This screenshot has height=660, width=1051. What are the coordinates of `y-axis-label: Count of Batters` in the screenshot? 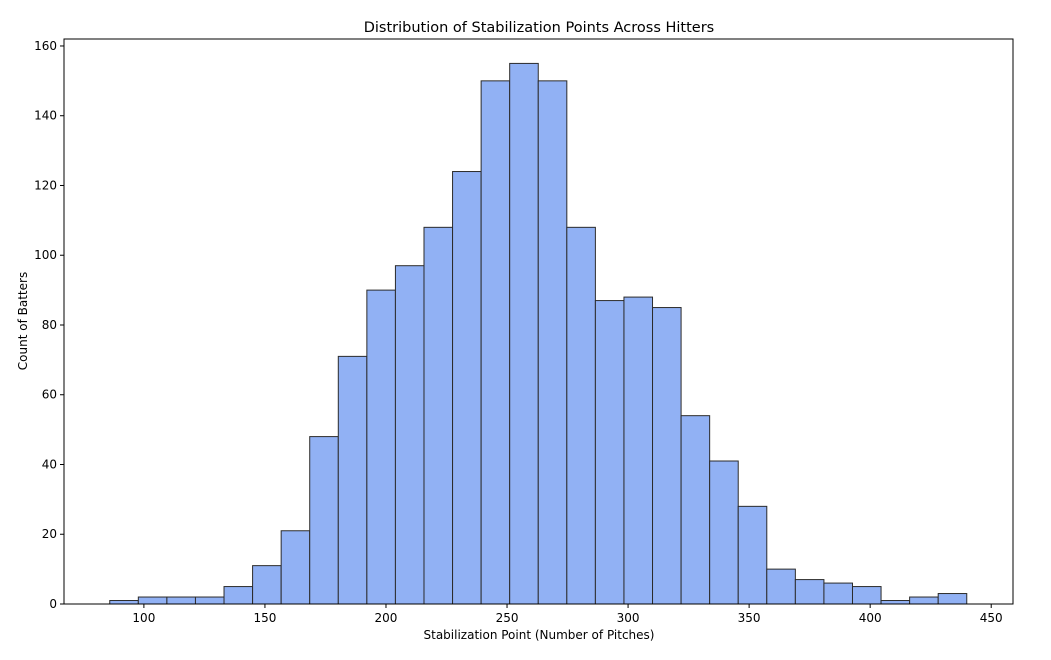 It's located at (23, 321).